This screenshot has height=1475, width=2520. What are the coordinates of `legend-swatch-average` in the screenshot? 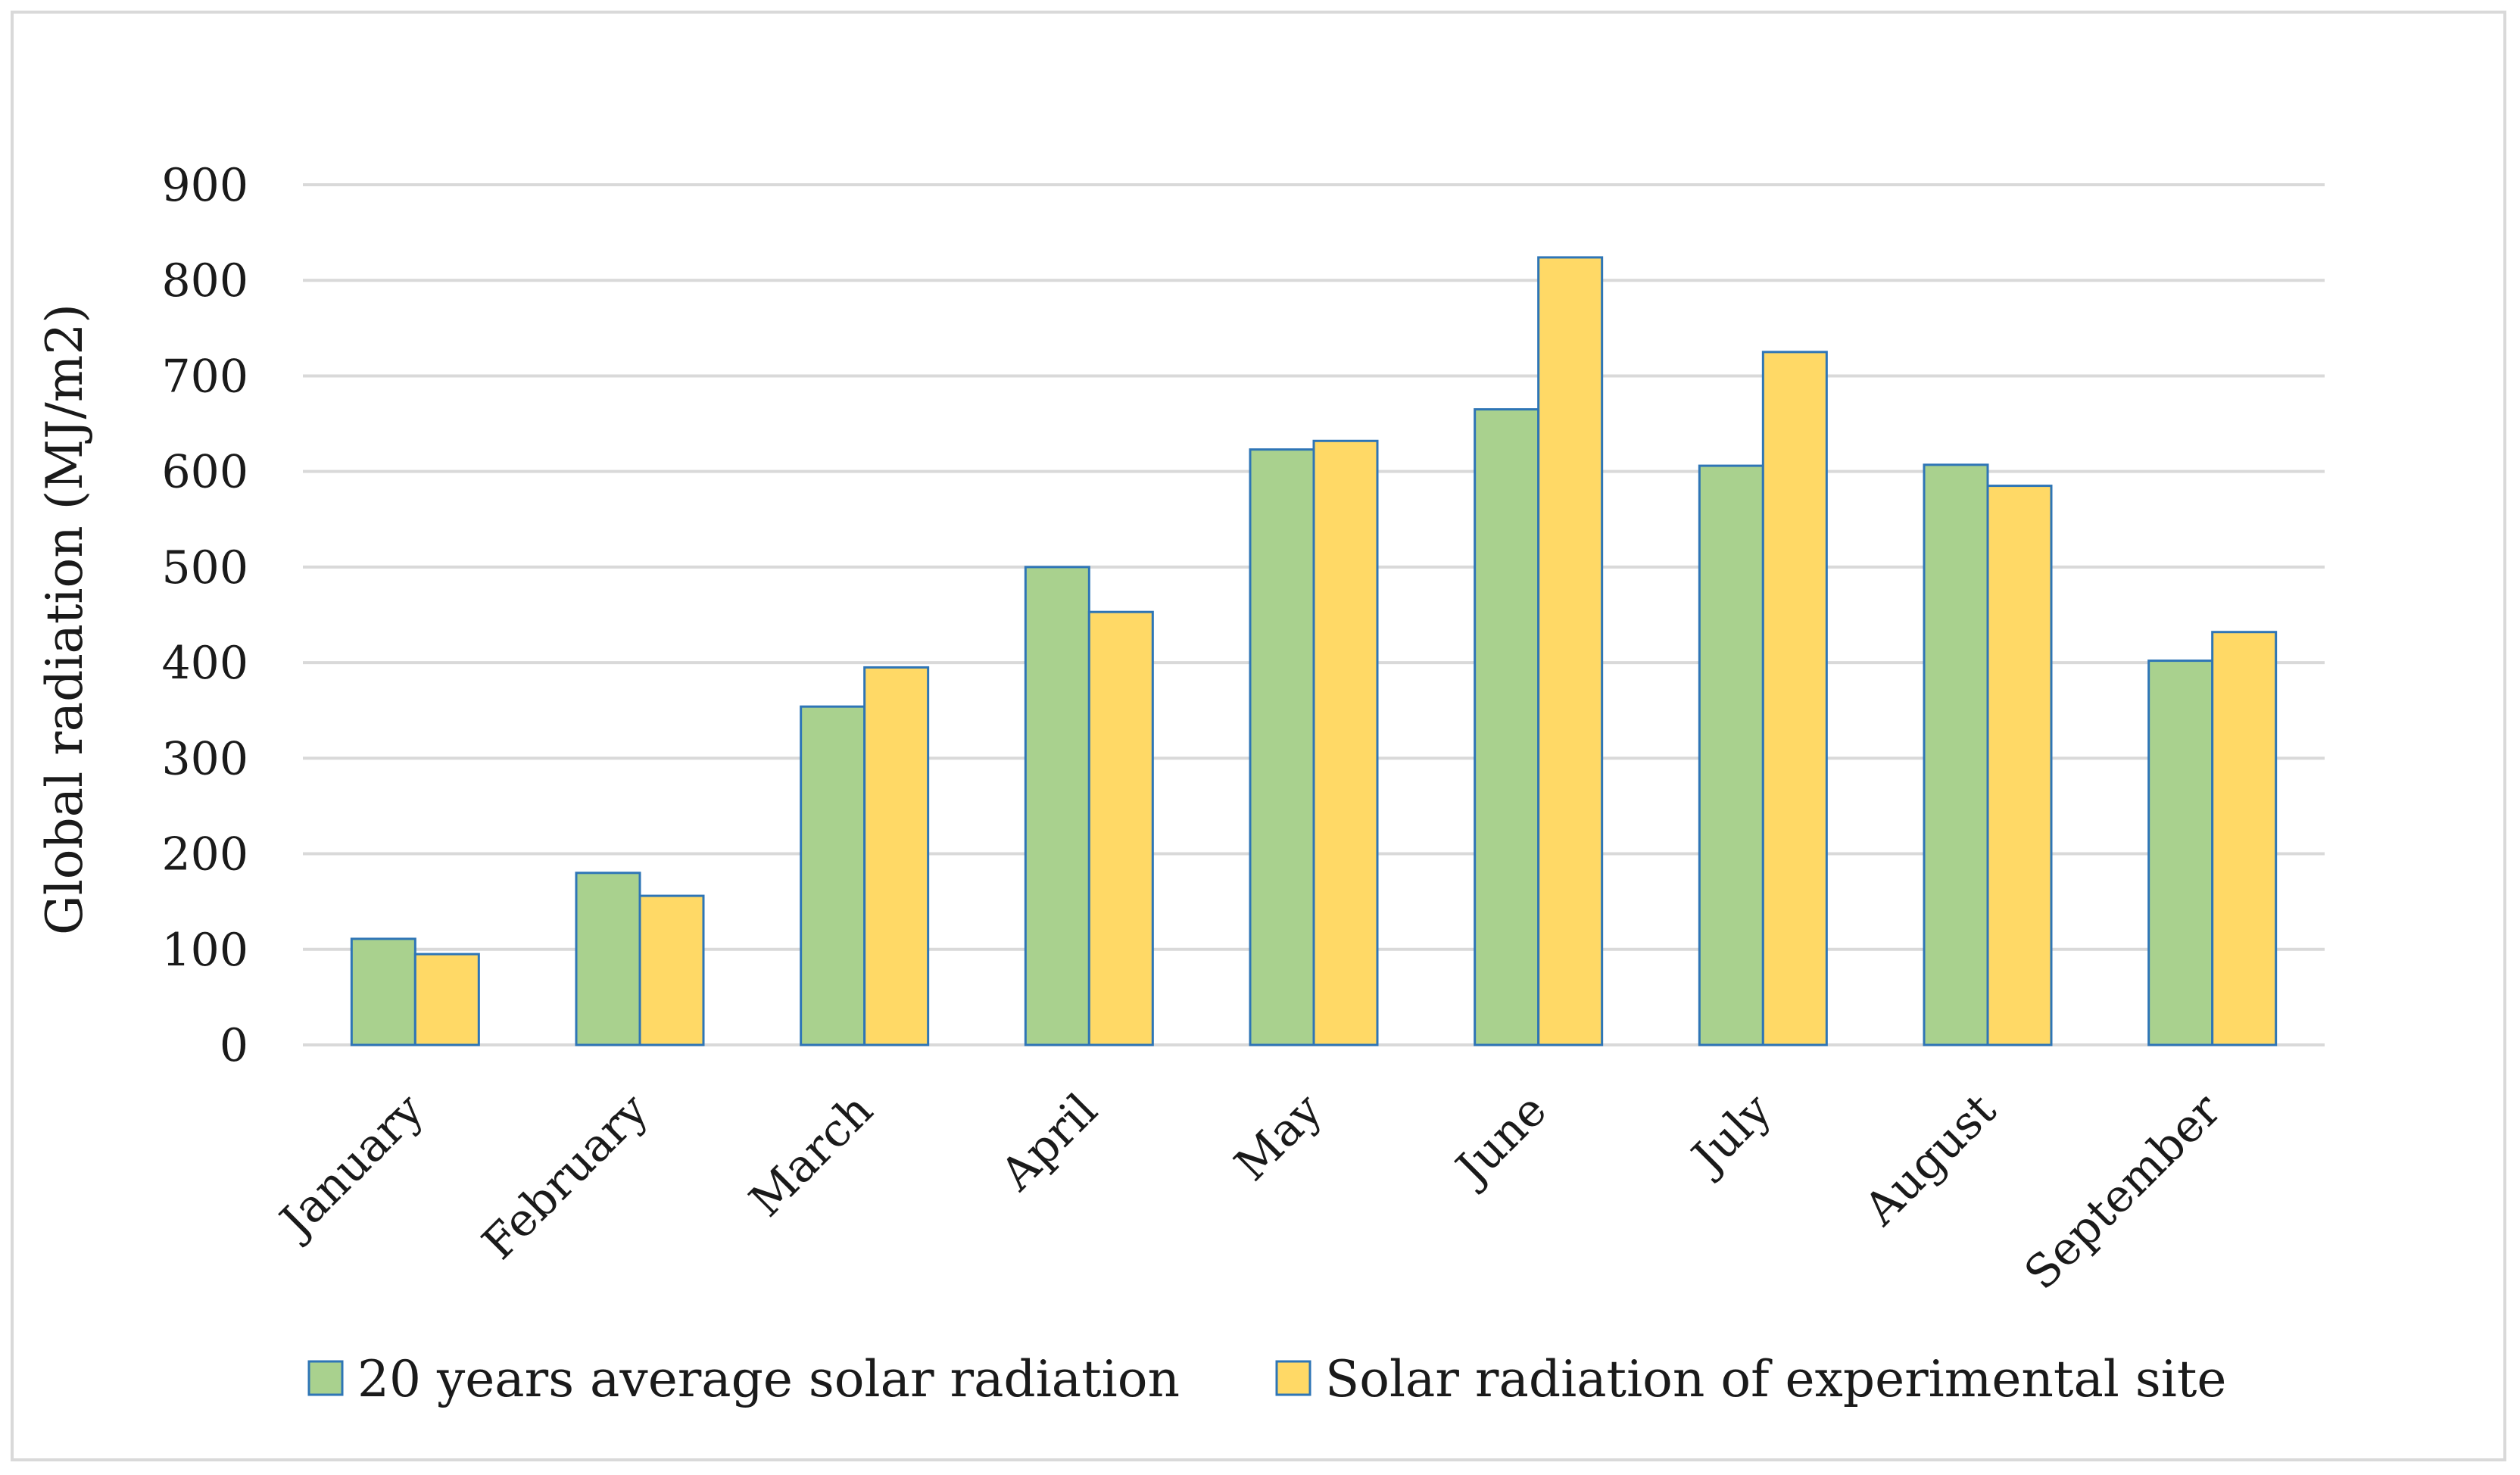 It's located at (325, 1378).